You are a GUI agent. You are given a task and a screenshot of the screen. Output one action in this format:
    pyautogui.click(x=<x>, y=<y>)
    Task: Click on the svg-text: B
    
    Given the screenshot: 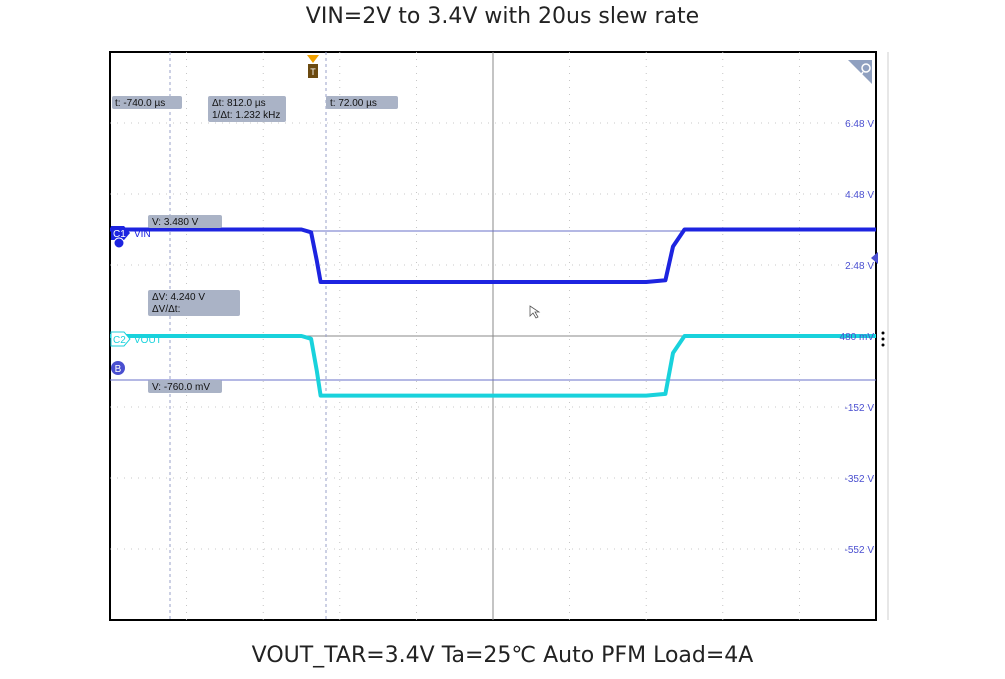 What is the action you would take?
    pyautogui.click(x=118, y=369)
    